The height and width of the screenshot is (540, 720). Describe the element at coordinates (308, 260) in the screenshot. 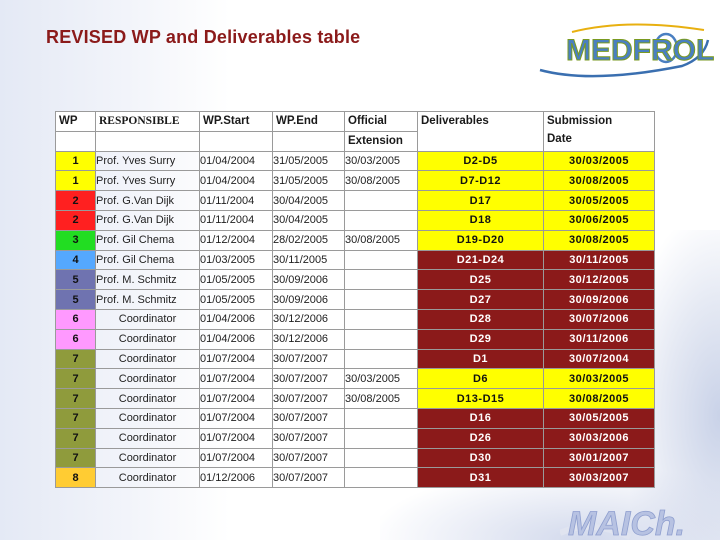

I see `wp-end-cell: 30/11/2005` at that location.